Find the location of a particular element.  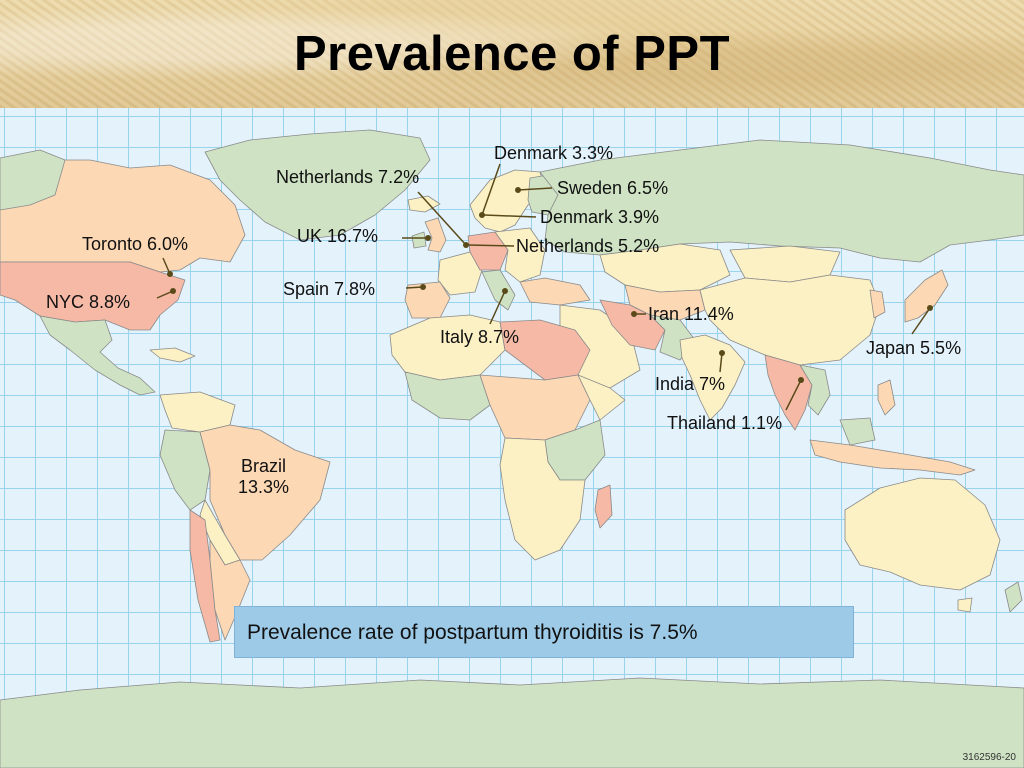

usa is located at coordinates (93, 296).